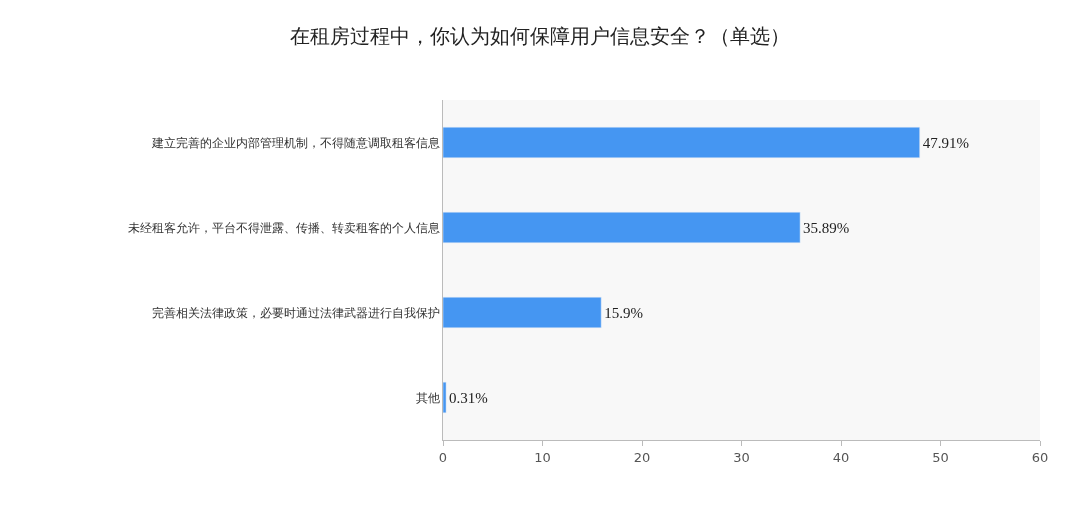 Image resolution: width=1080 pixels, height=513 pixels. I want to click on x-tick-label: 20, so click(642, 457).